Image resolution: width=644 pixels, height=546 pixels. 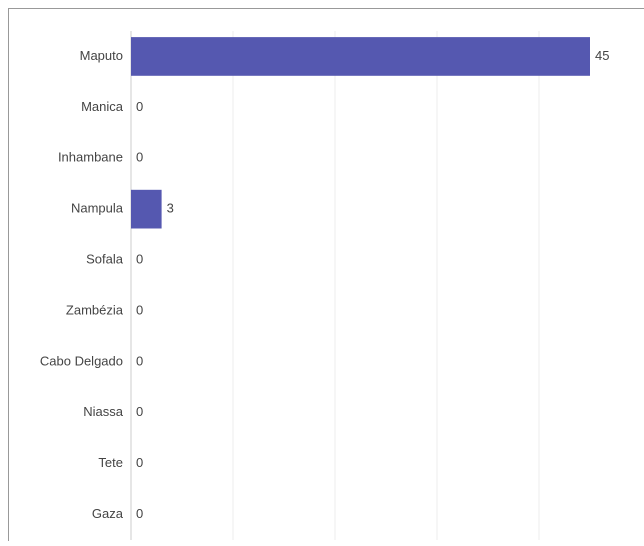 I want to click on y-tick-label: Nampula, so click(x=97, y=208).